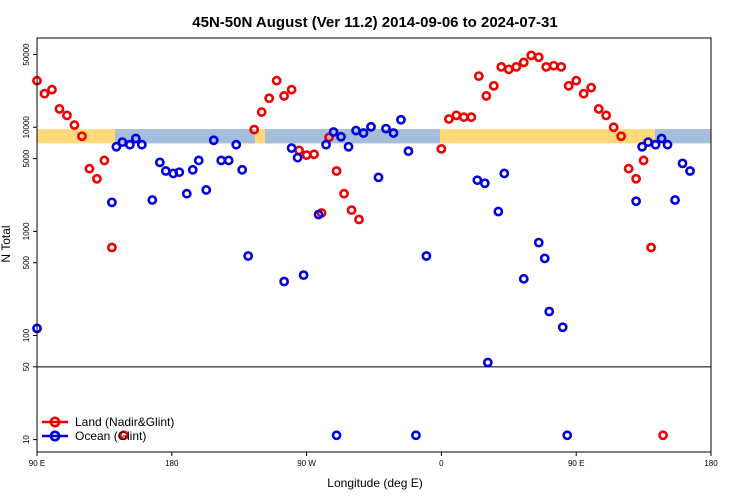 This screenshot has width=750, height=500. I want to click on y-tick-label: 50000, so click(26, 54).